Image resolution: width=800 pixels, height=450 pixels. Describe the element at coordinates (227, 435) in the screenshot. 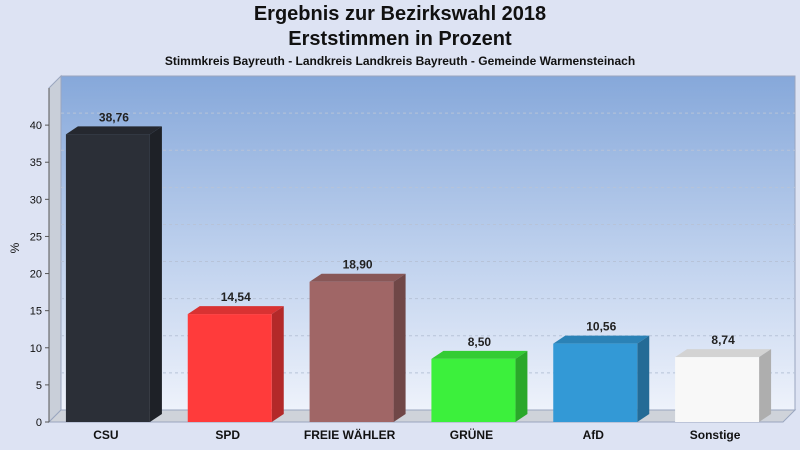

I see `x-tick-label: SPD` at that location.